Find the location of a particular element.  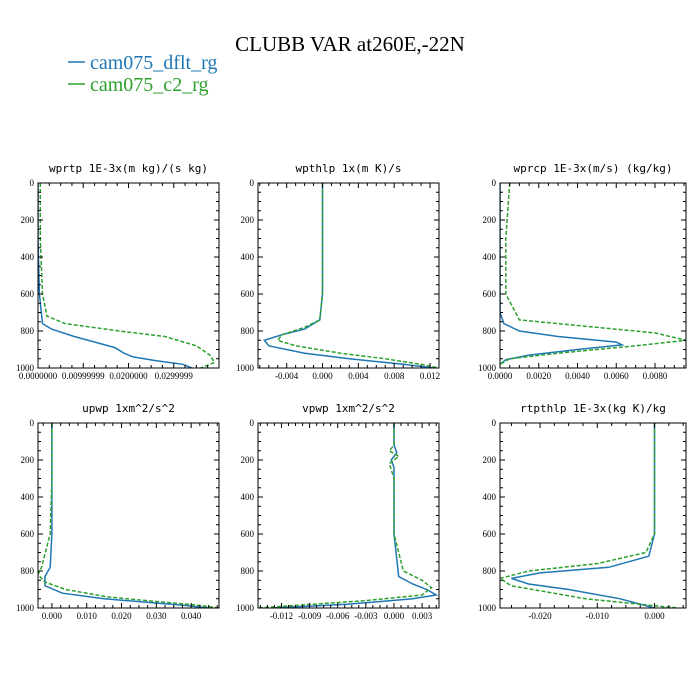

x-tick-label: 0.0200000 is located at coordinates (128, 376).